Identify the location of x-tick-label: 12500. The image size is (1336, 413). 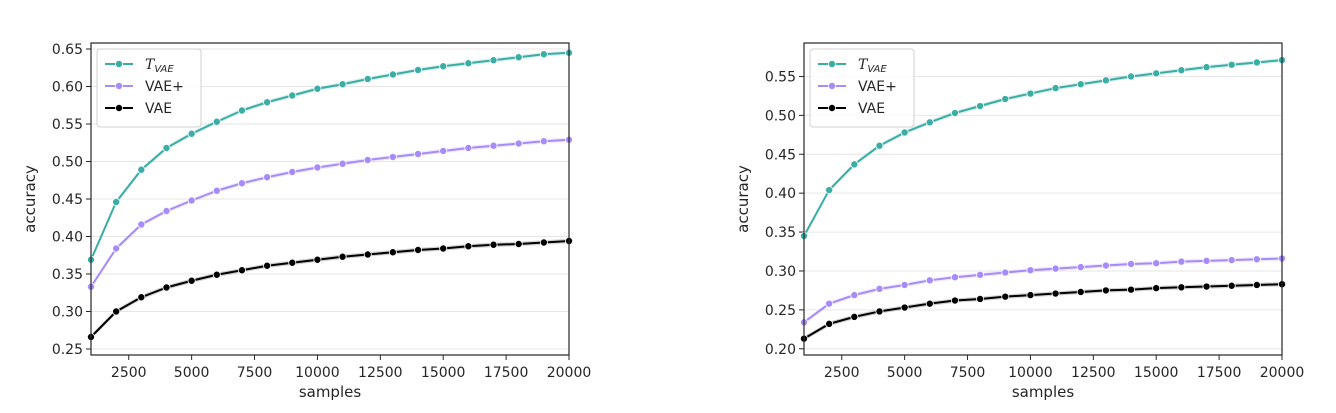
(1093, 373).